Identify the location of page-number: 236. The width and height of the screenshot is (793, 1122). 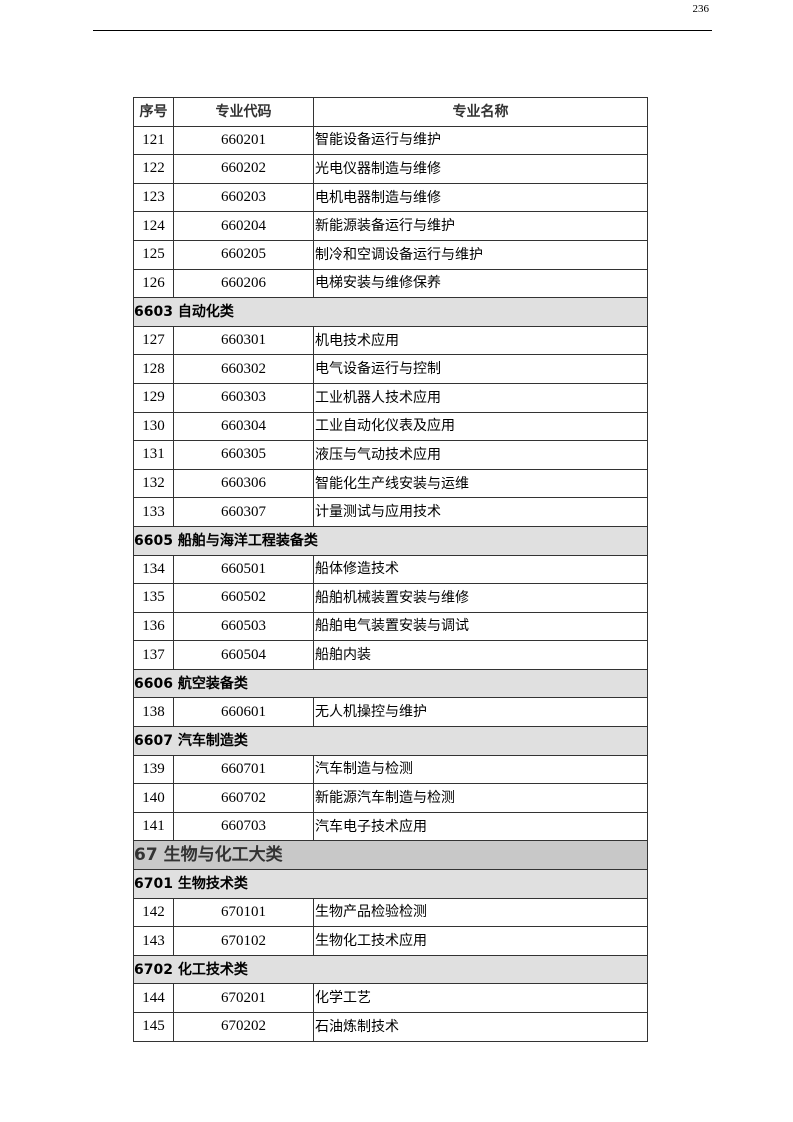
(701, 9).